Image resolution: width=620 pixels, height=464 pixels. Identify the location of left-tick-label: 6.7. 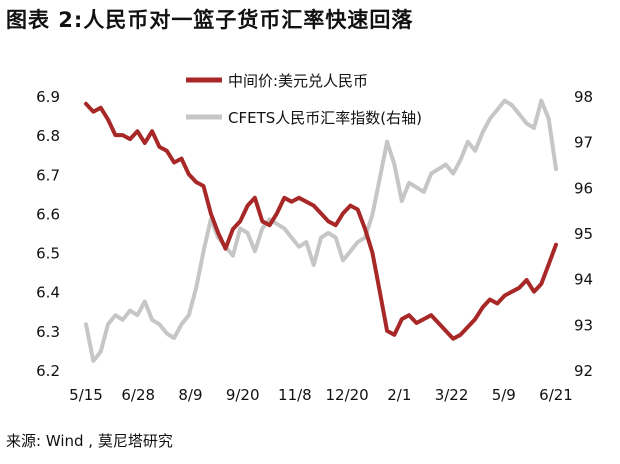
(48, 175).